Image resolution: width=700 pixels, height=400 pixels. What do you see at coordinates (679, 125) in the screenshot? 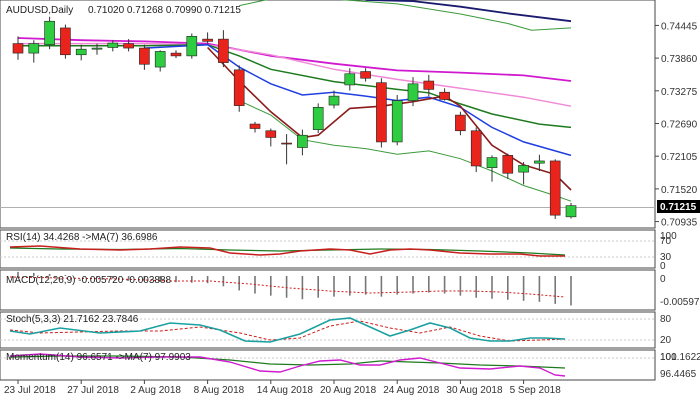
I see `price-tick-label: 0.72690` at bounding box center [679, 125].